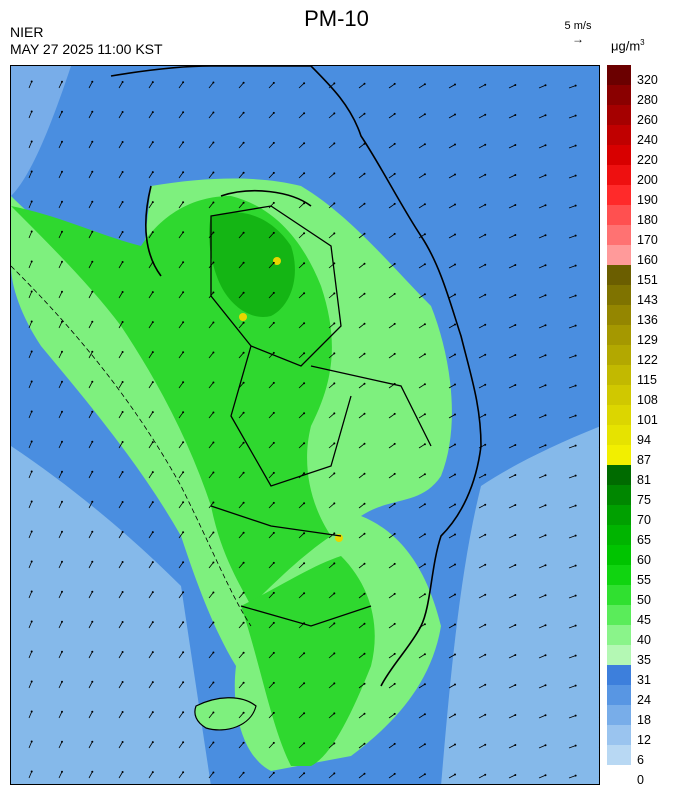 This screenshot has height=795, width=673. Describe the element at coordinates (644, 700) in the screenshot. I see `scale-label: 24` at that location.